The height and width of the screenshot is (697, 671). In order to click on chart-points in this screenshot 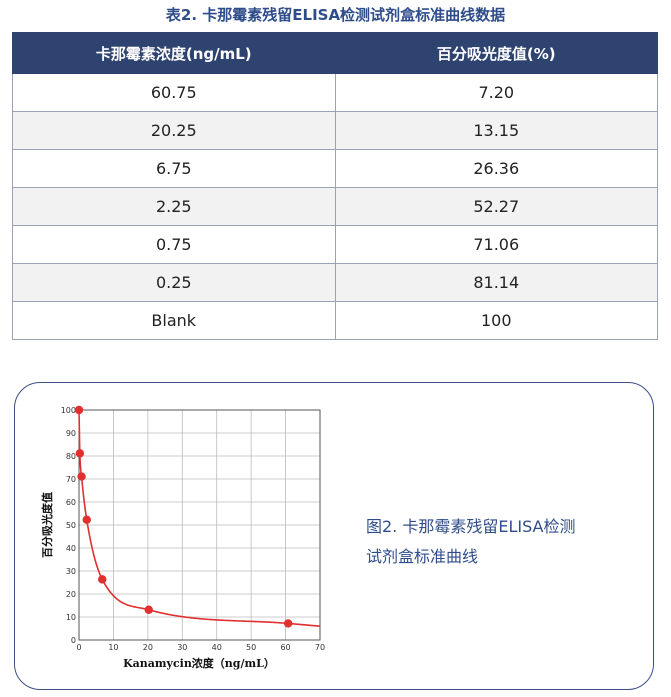, I will do `click(183, 516)`.